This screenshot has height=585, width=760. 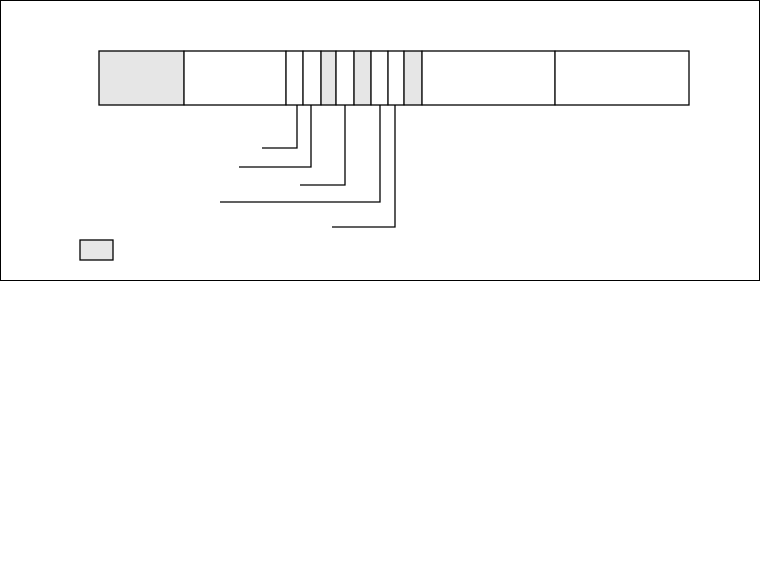 I want to click on leader-lines, so click(x=308, y=166).